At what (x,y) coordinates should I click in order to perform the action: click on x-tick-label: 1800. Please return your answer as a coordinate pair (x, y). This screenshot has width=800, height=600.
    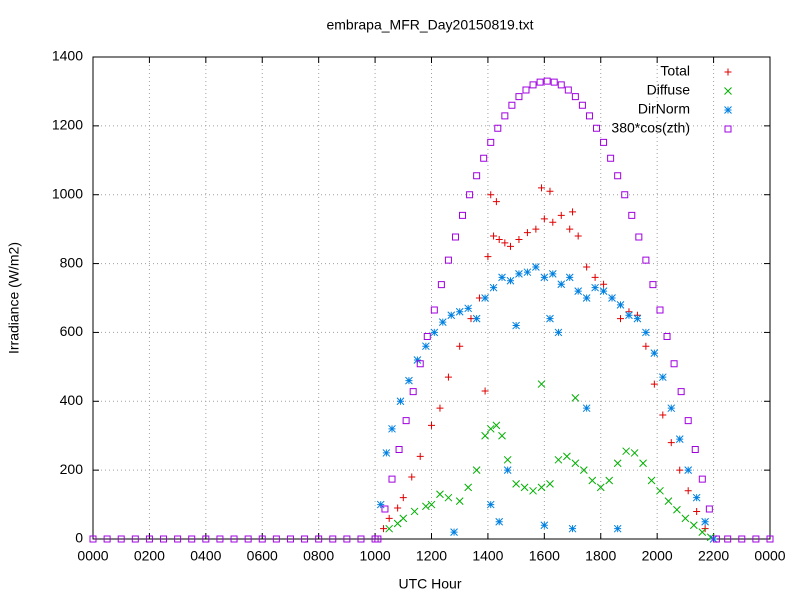
    Looking at the image, I should click on (600, 556).